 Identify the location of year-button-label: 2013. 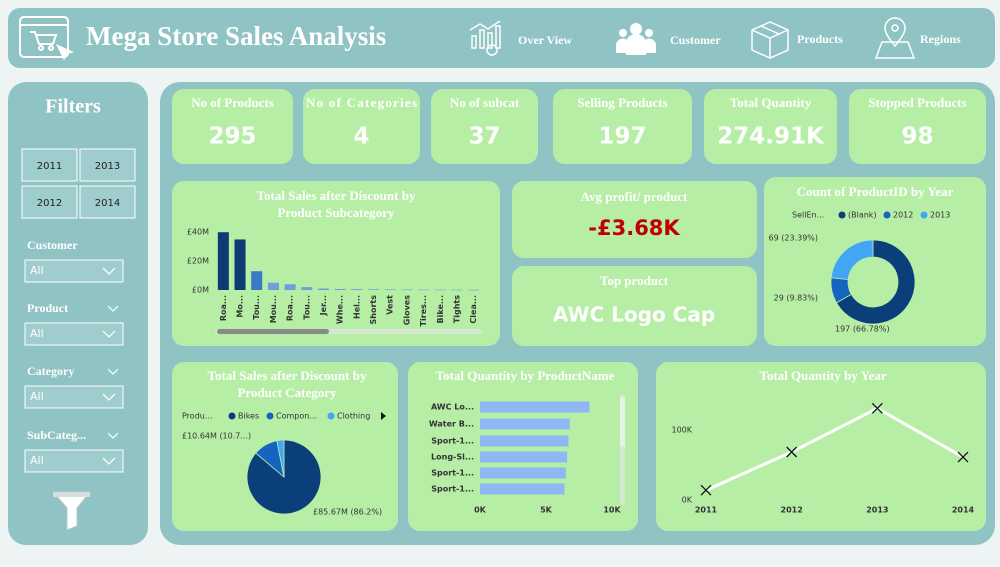
(107, 166).